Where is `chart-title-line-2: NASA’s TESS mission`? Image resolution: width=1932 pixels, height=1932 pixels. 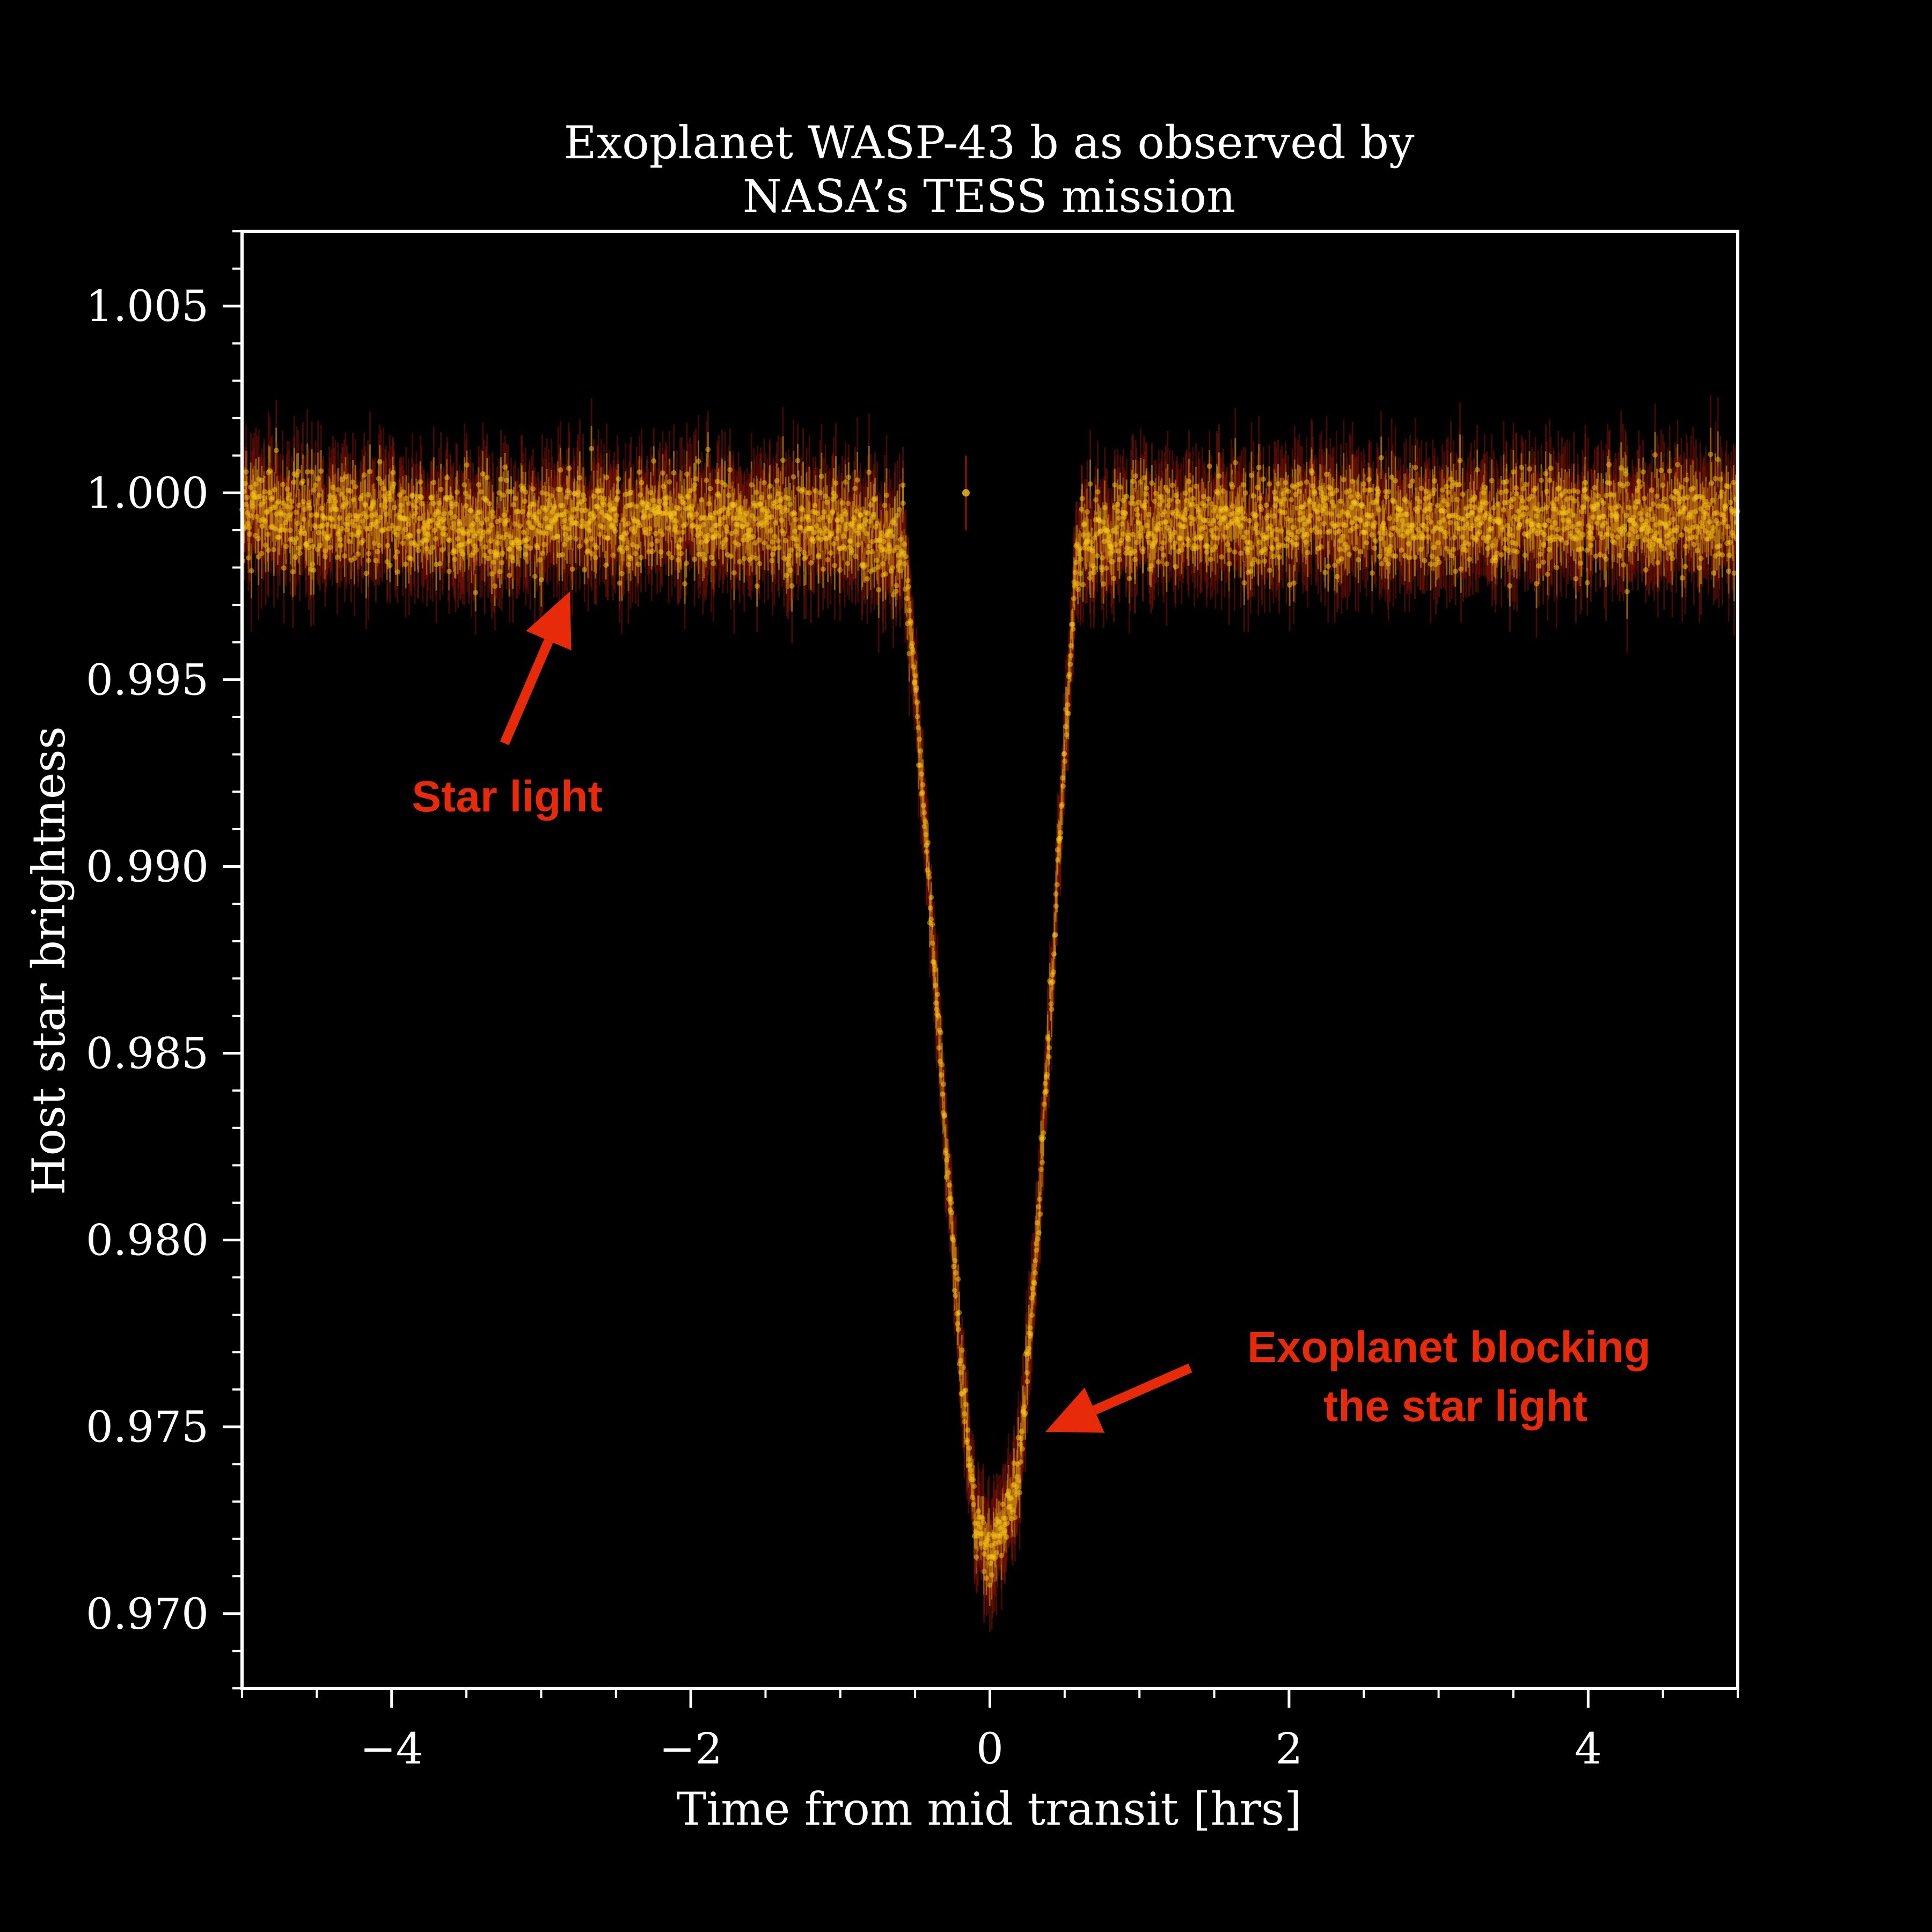 chart-title-line-2: NASA’s TESS mission is located at coordinates (989, 196).